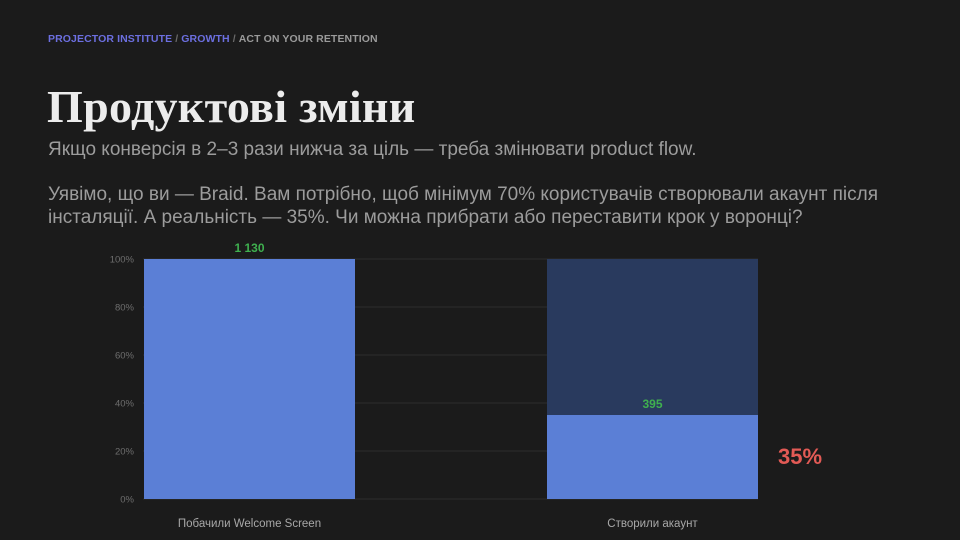 This screenshot has width=960, height=540. I want to click on x-category-label: Створили акаунт, so click(652, 524).